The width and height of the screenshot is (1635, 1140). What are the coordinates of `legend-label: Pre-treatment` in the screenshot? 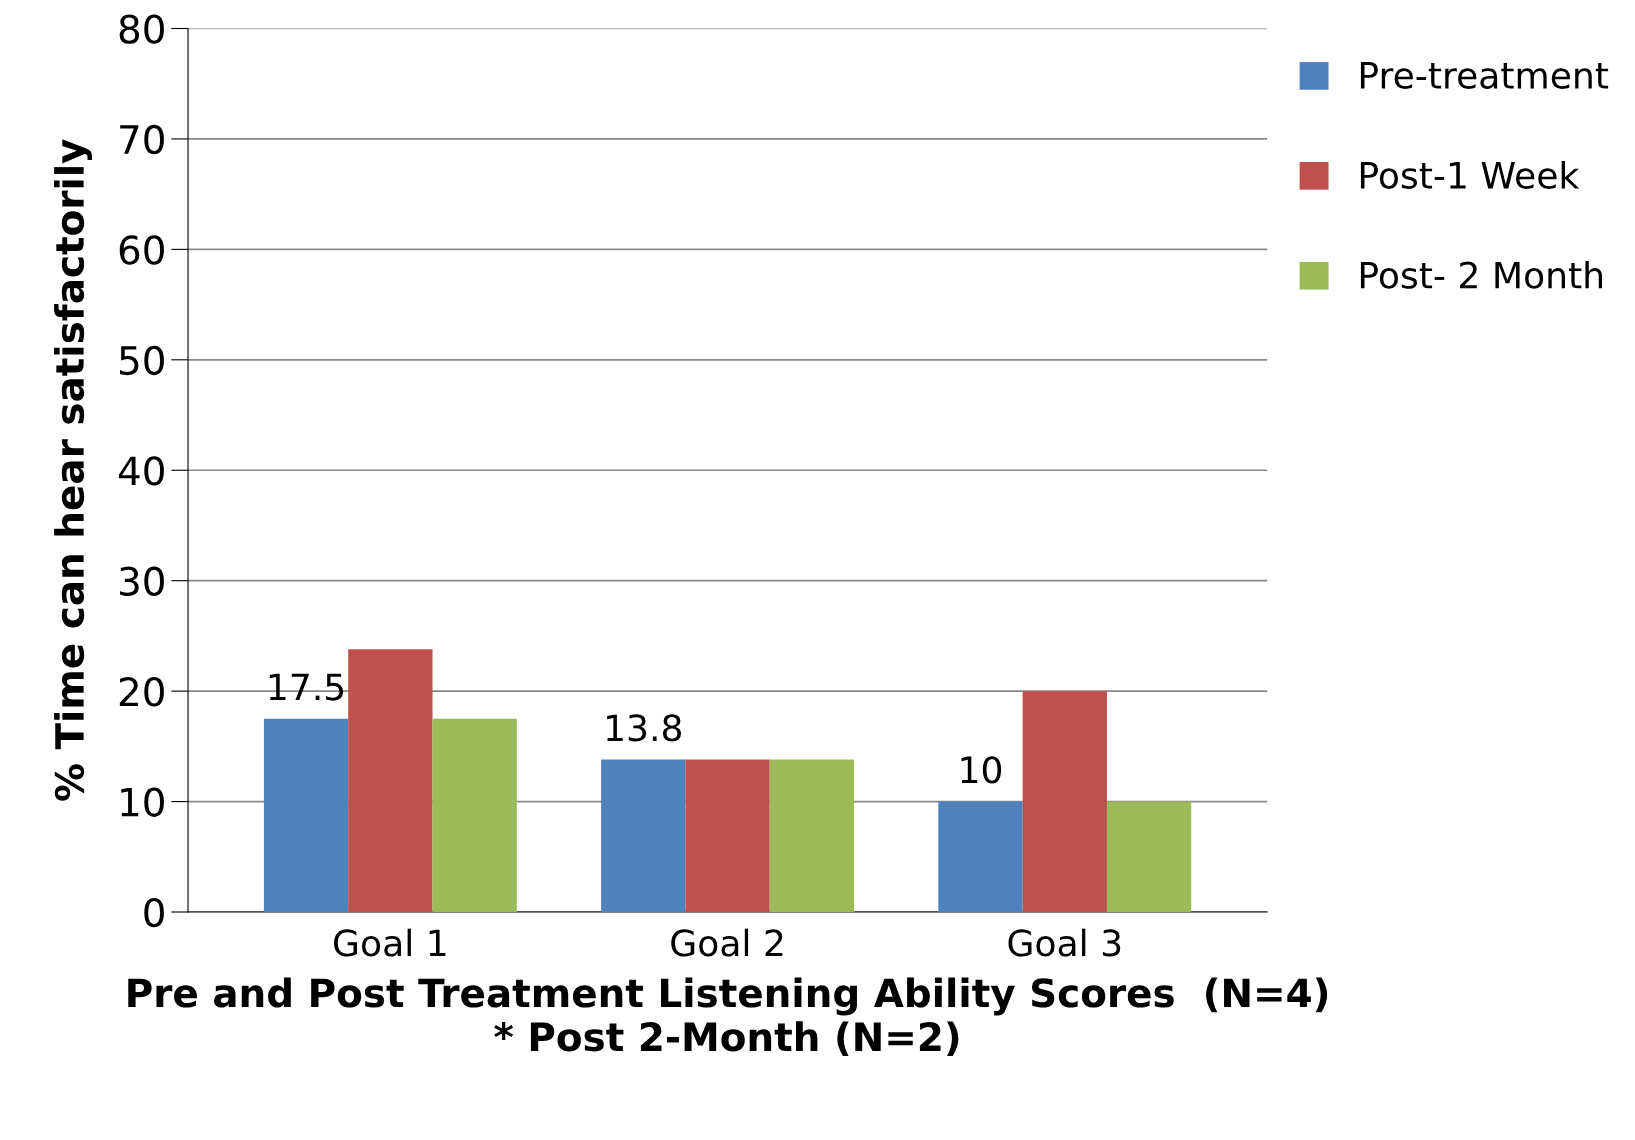 It's located at (1484, 75).